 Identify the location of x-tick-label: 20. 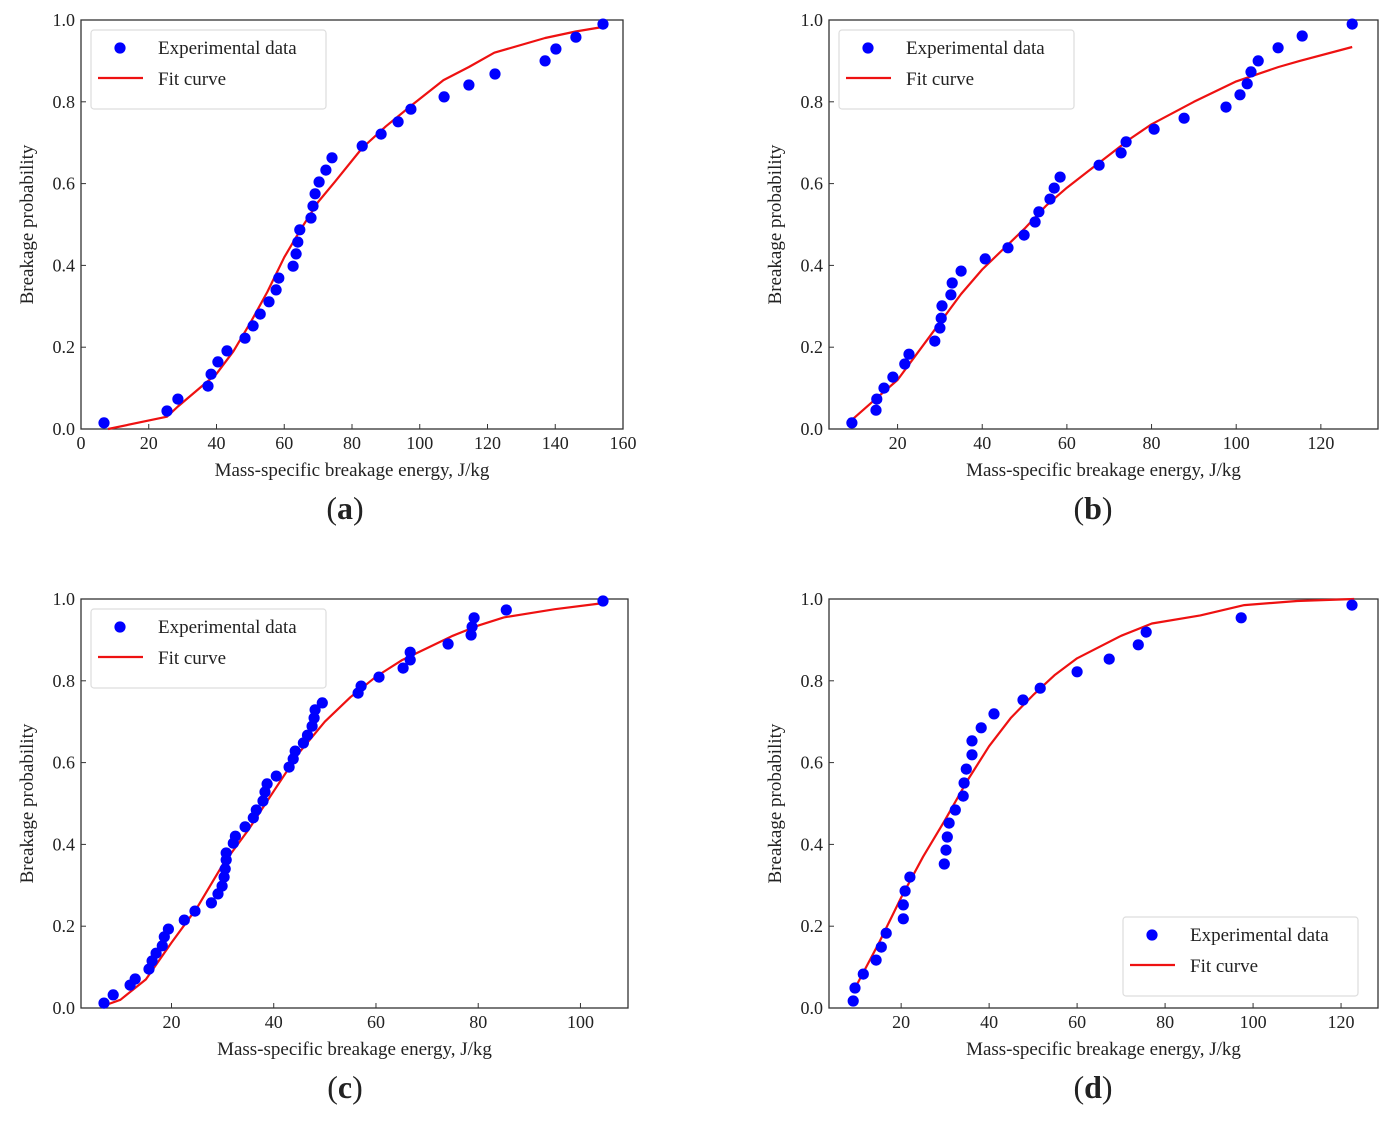
(898, 443).